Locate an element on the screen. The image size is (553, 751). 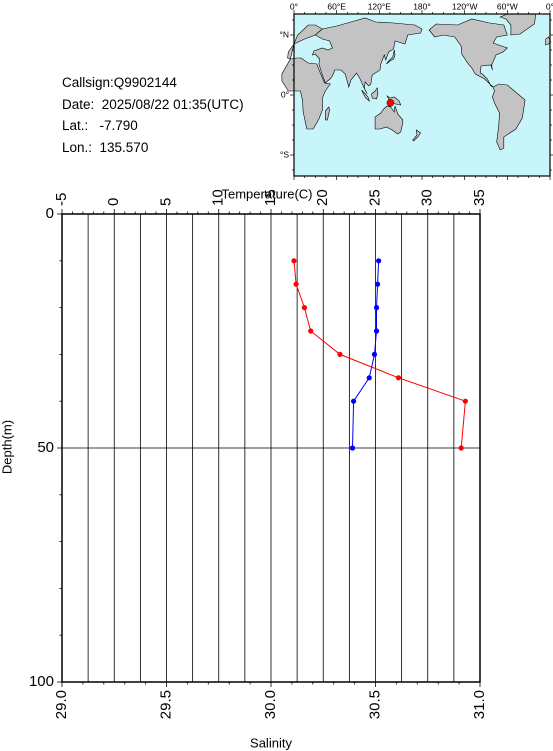
longitude-text: Lon.: 135.570 is located at coordinates (105, 147).